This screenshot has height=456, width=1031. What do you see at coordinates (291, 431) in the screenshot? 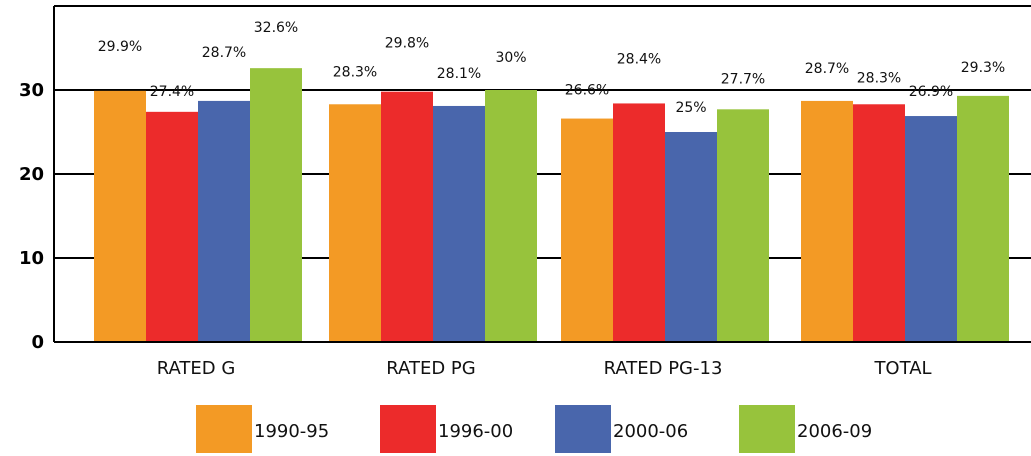
I see `legend-label: 1990-95` at bounding box center [291, 431].